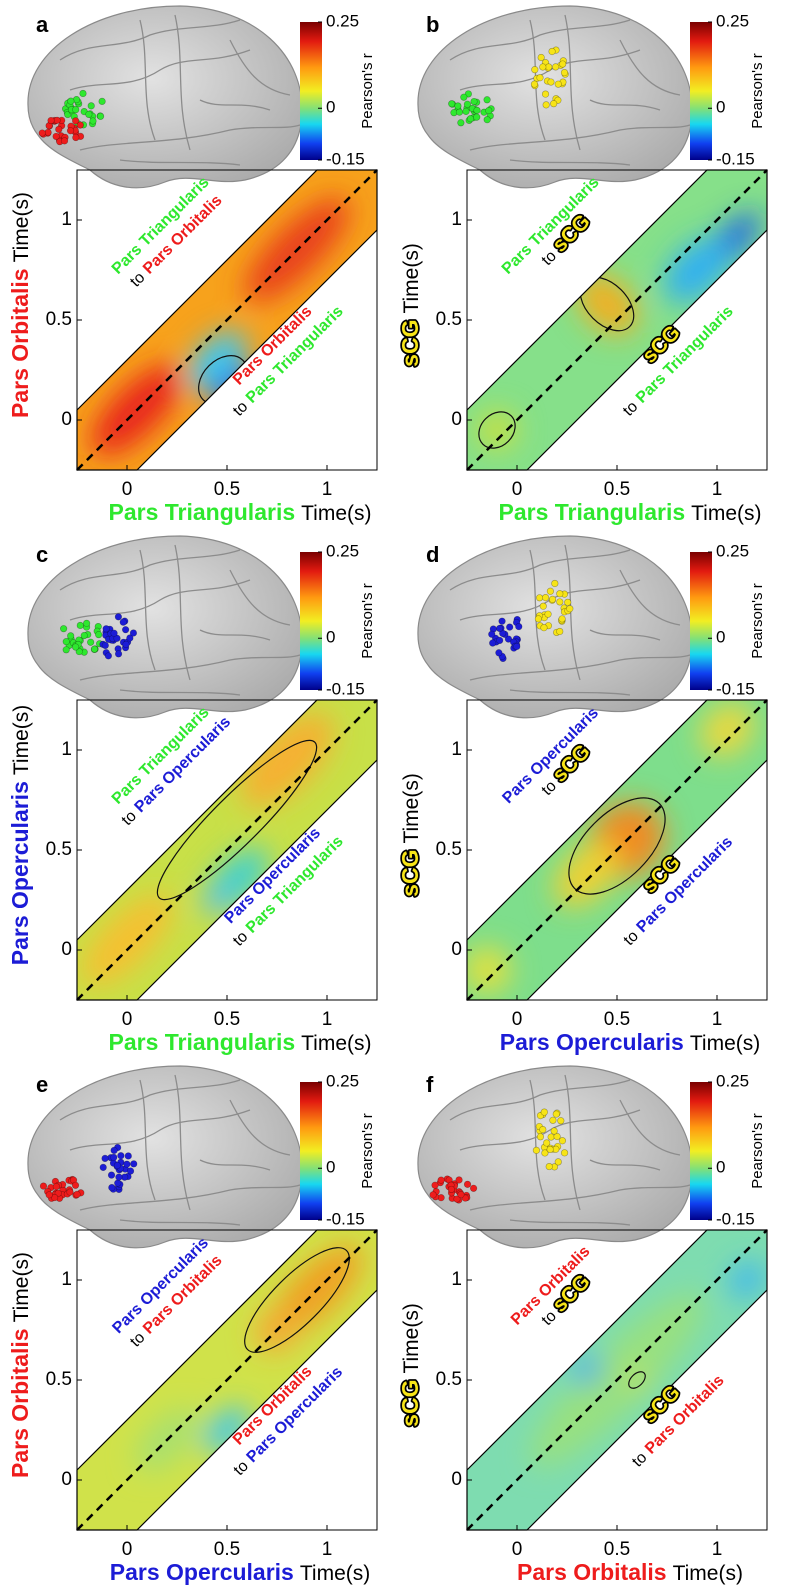 The height and width of the screenshot is (1592, 800). Describe the element at coordinates (165, 97) in the screenshot. I see `brain-outline` at that location.